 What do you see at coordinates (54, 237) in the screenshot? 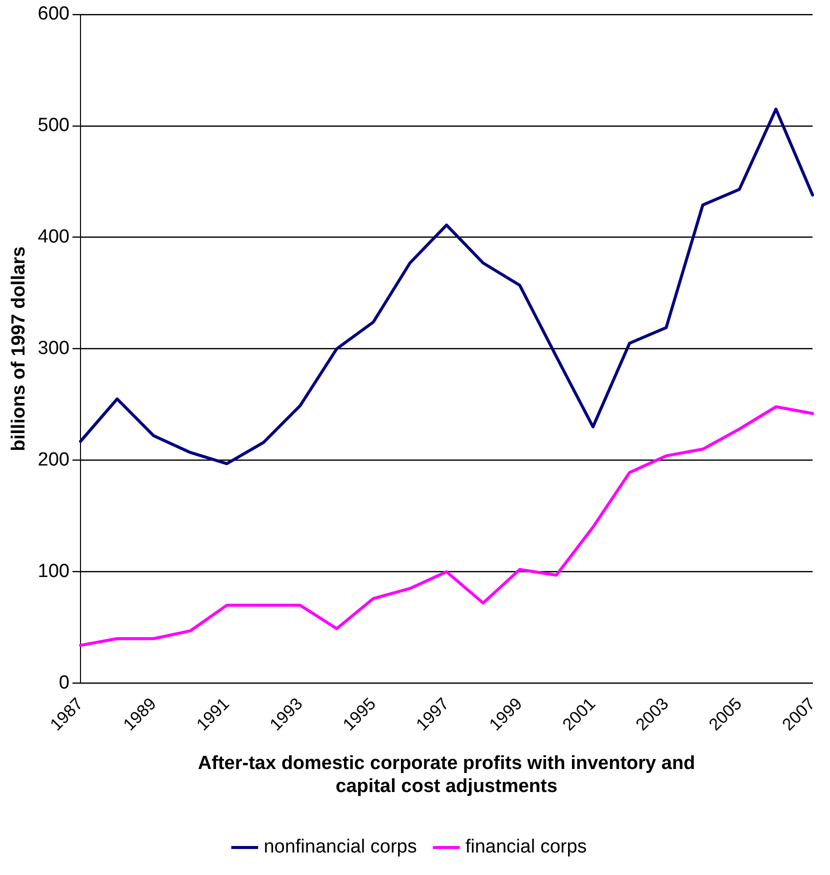
I see `y-tick-label: 400` at bounding box center [54, 237].